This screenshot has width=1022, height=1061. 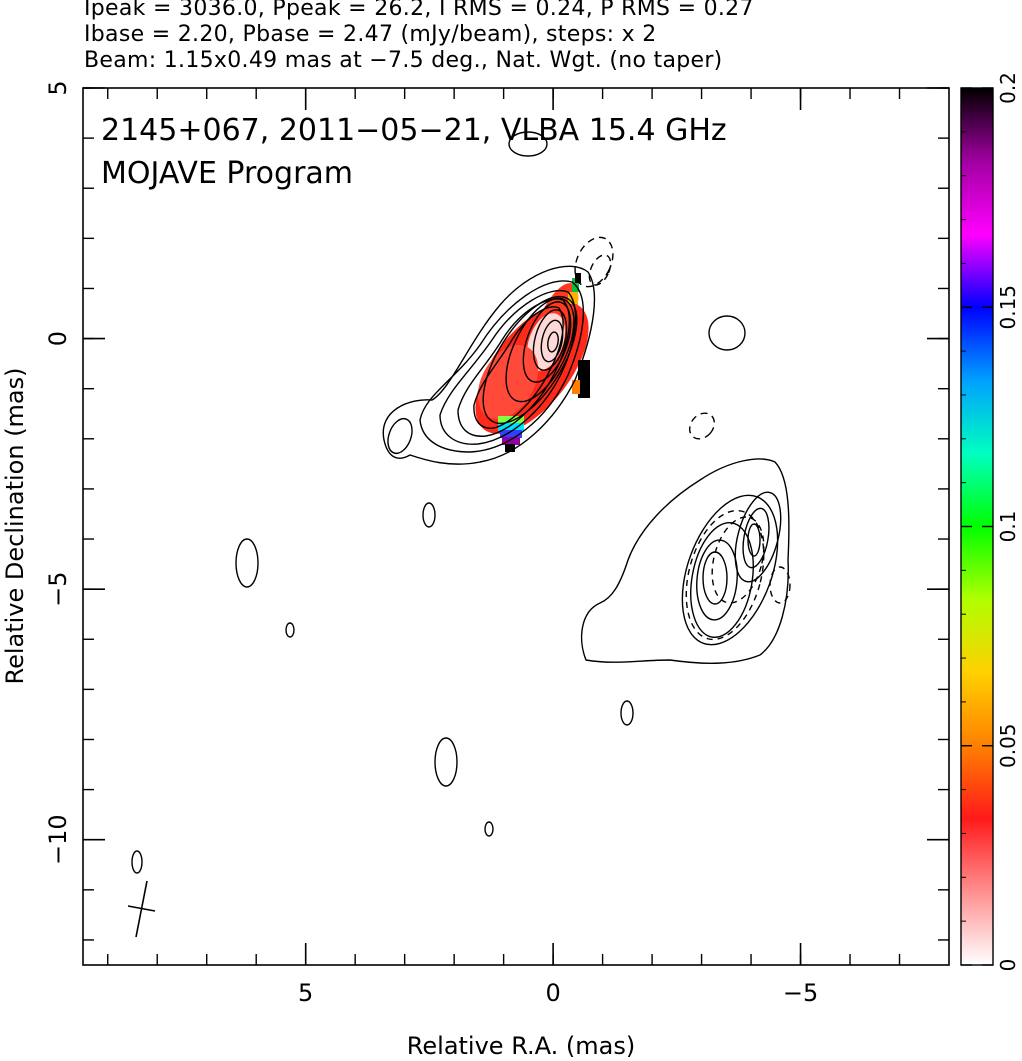 I want to click on colorbar-tick-label: 0.05, so click(x=1008, y=745).